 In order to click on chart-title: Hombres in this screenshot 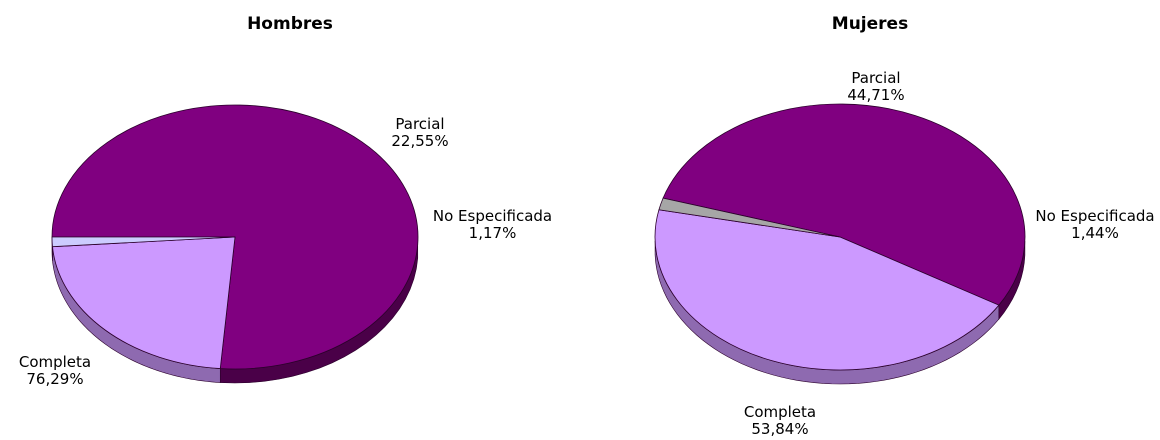, I will do `click(290, 24)`.